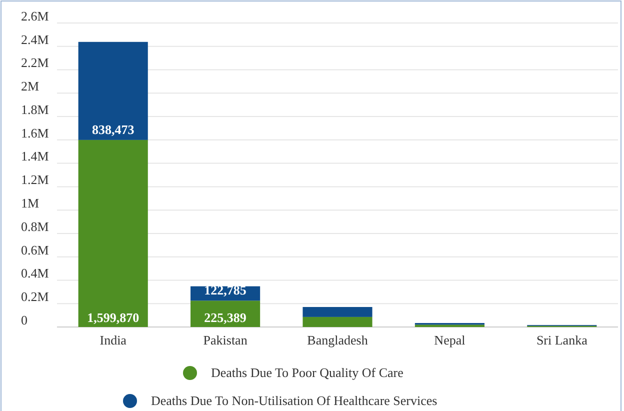 The image size is (624, 411). What do you see at coordinates (450, 340) in the screenshot?
I see `x-tick-label: Nepal` at bounding box center [450, 340].